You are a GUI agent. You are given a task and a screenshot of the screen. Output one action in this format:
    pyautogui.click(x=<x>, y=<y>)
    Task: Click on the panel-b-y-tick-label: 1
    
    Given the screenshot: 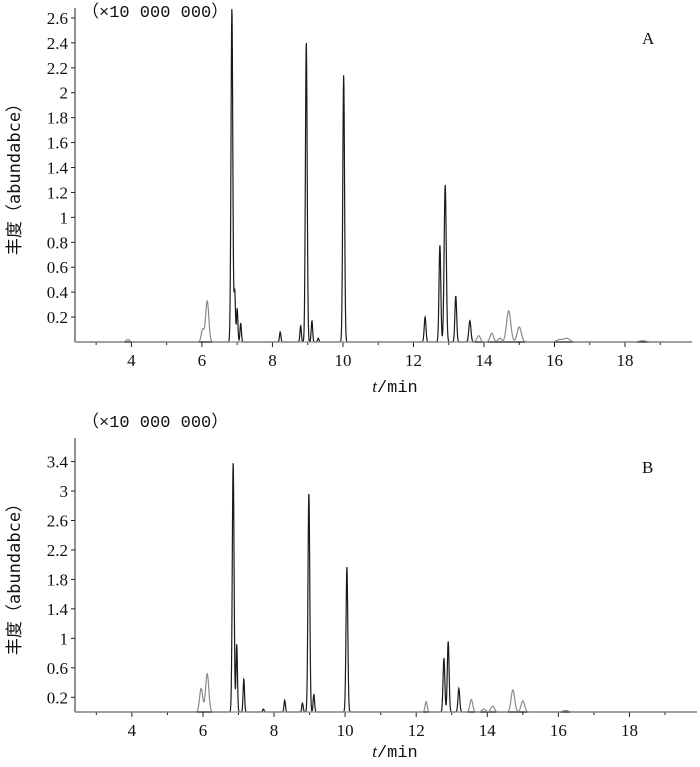 What is the action you would take?
    pyautogui.click(x=64, y=638)
    